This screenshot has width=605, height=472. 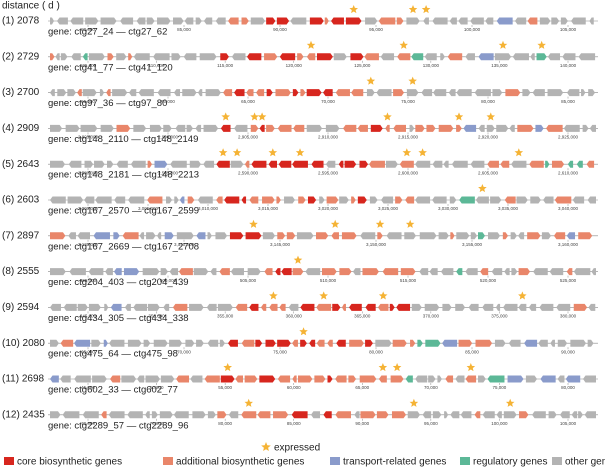 What do you see at coordinates (488, 172) in the screenshot?
I see `tick-label: 2,605,000` at bounding box center [488, 172].